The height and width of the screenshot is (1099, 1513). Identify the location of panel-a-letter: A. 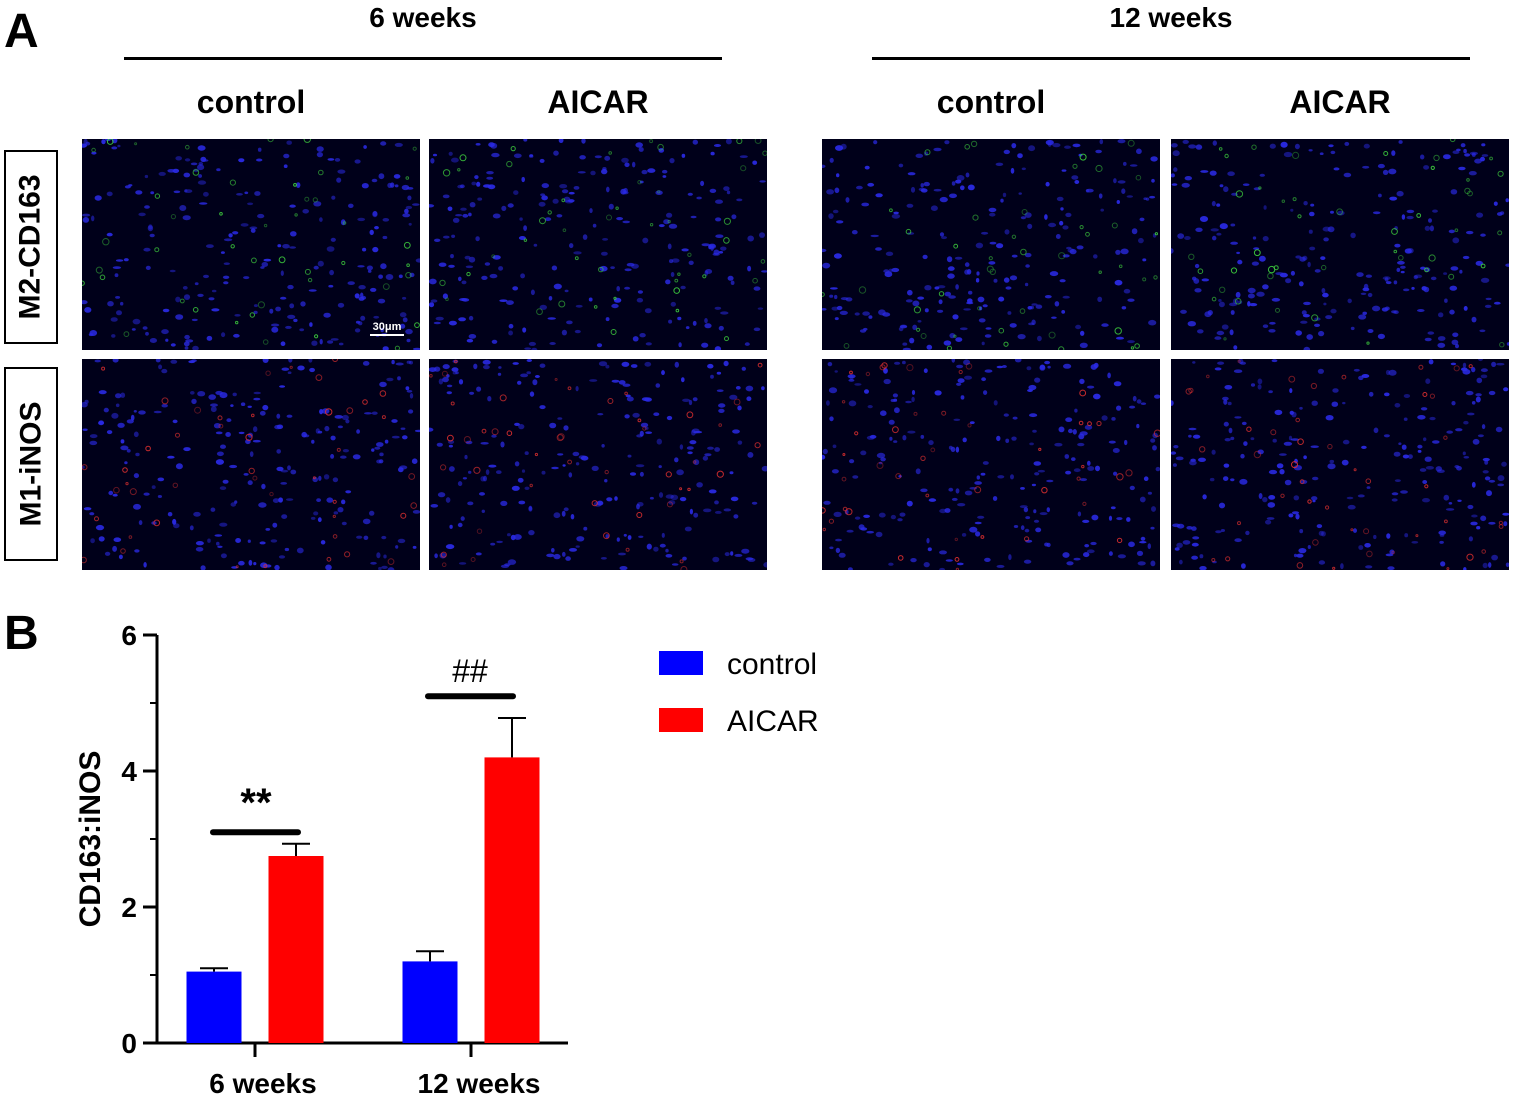
(21, 31).